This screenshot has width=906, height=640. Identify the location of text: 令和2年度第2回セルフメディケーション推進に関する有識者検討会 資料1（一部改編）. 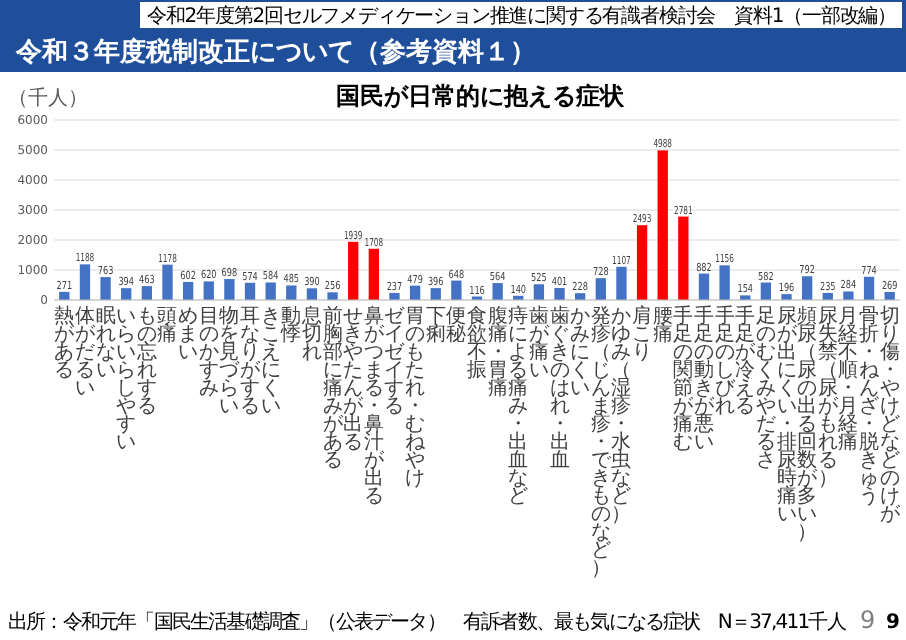
(521, 16).